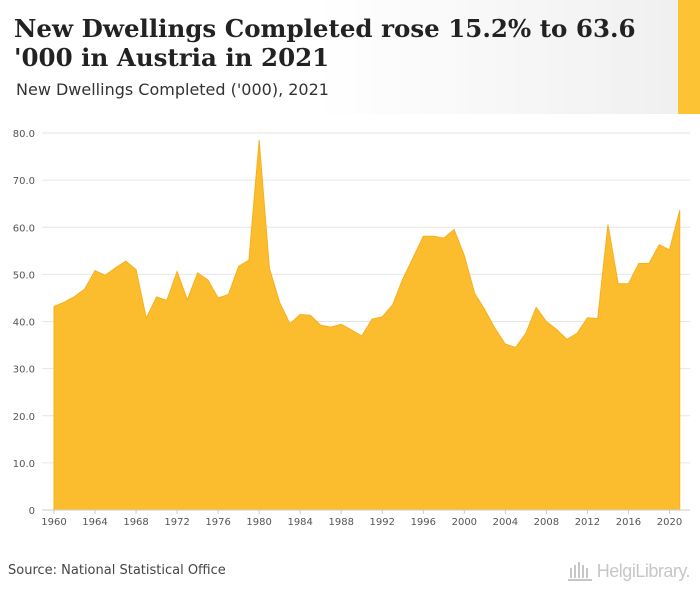  I want to click on y-tick-label: 70.0, so click(24, 181).